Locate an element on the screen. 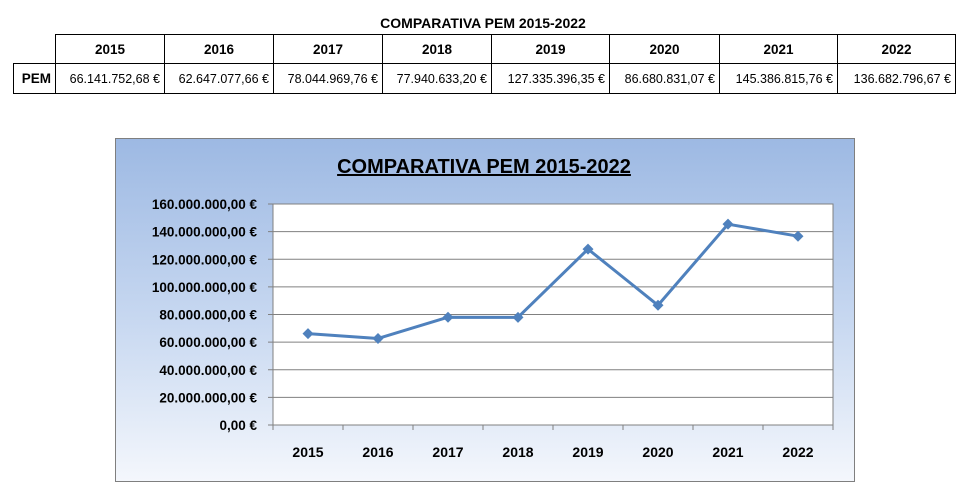 This screenshot has height=488, width=966. y-tick-label: 100.000.000,00 € is located at coordinates (205, 287).